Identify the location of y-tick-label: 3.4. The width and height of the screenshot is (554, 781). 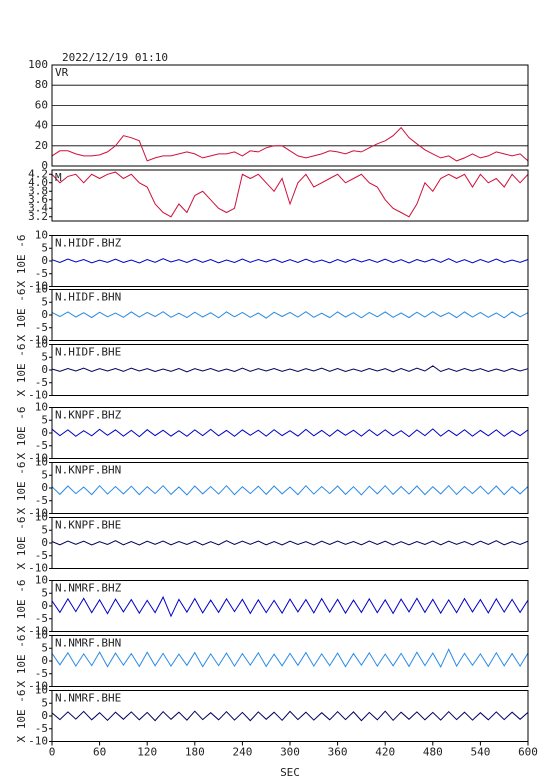
(38, 207).